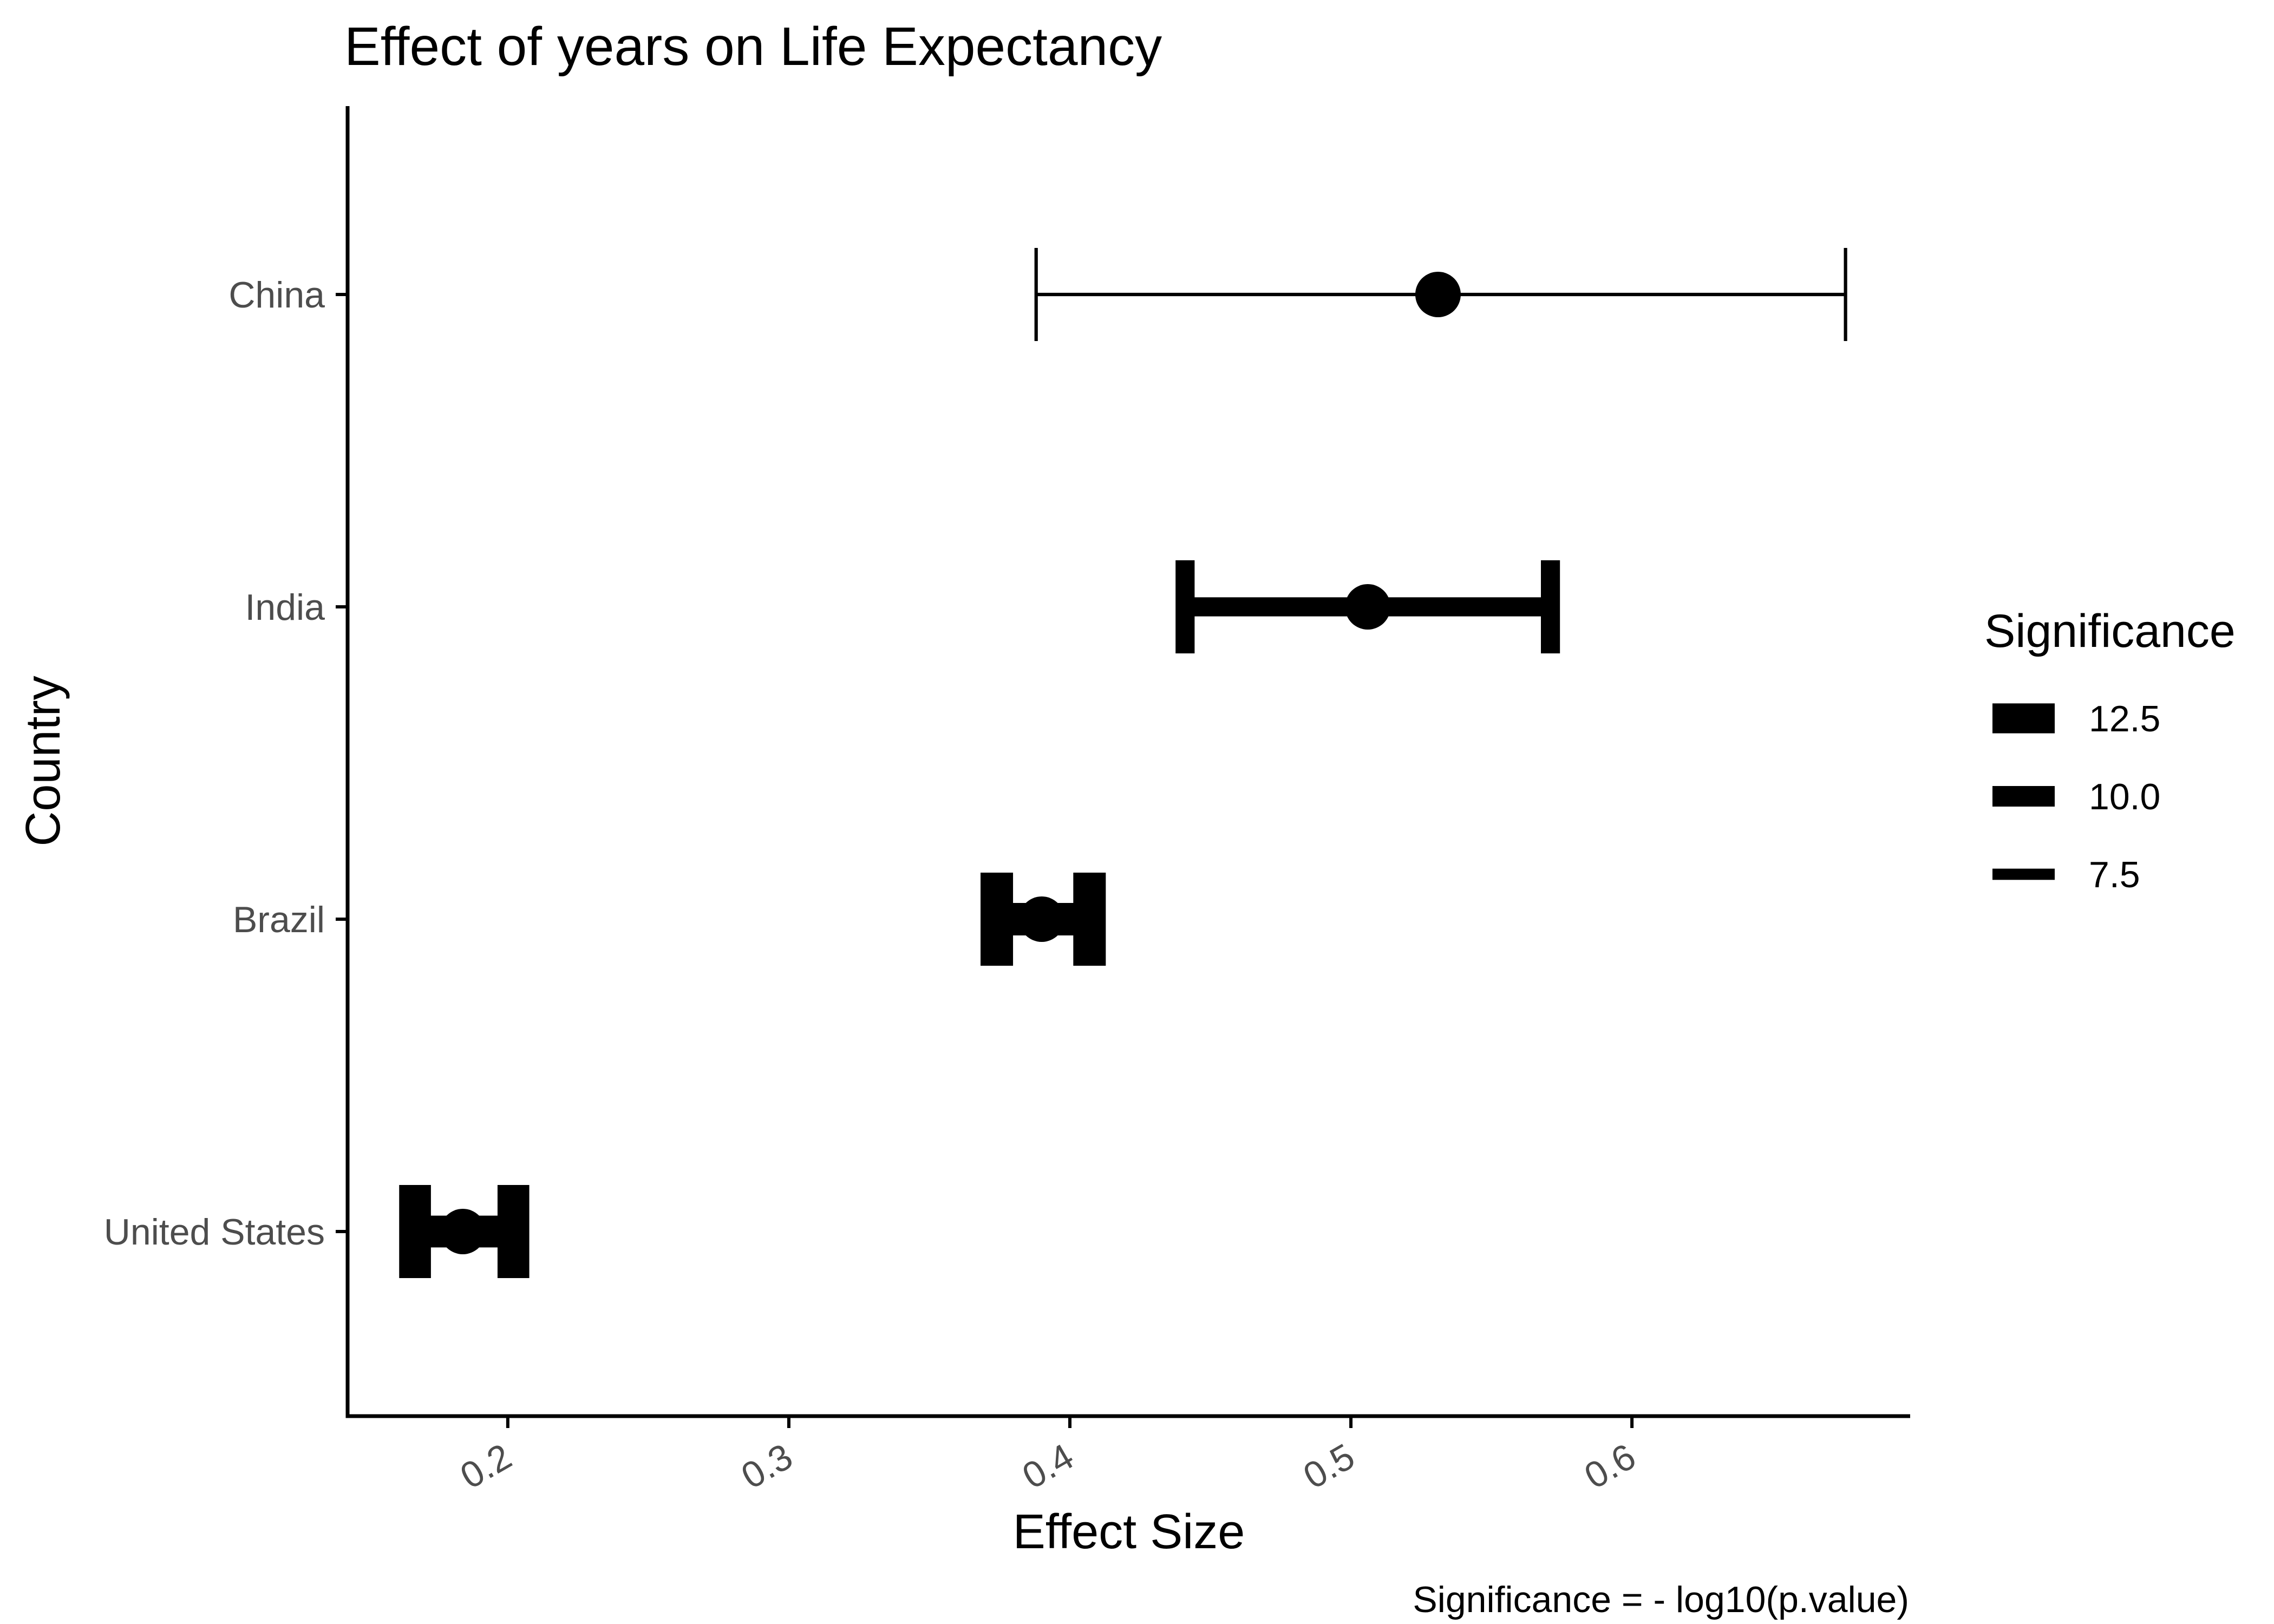 The width and height of the screenshot is (2274, 1624). What do you see at coordinates (1330, 1466) in the screenshot?
I see `x-tick-label: 0.5` at bounding box center [1330, 1466].